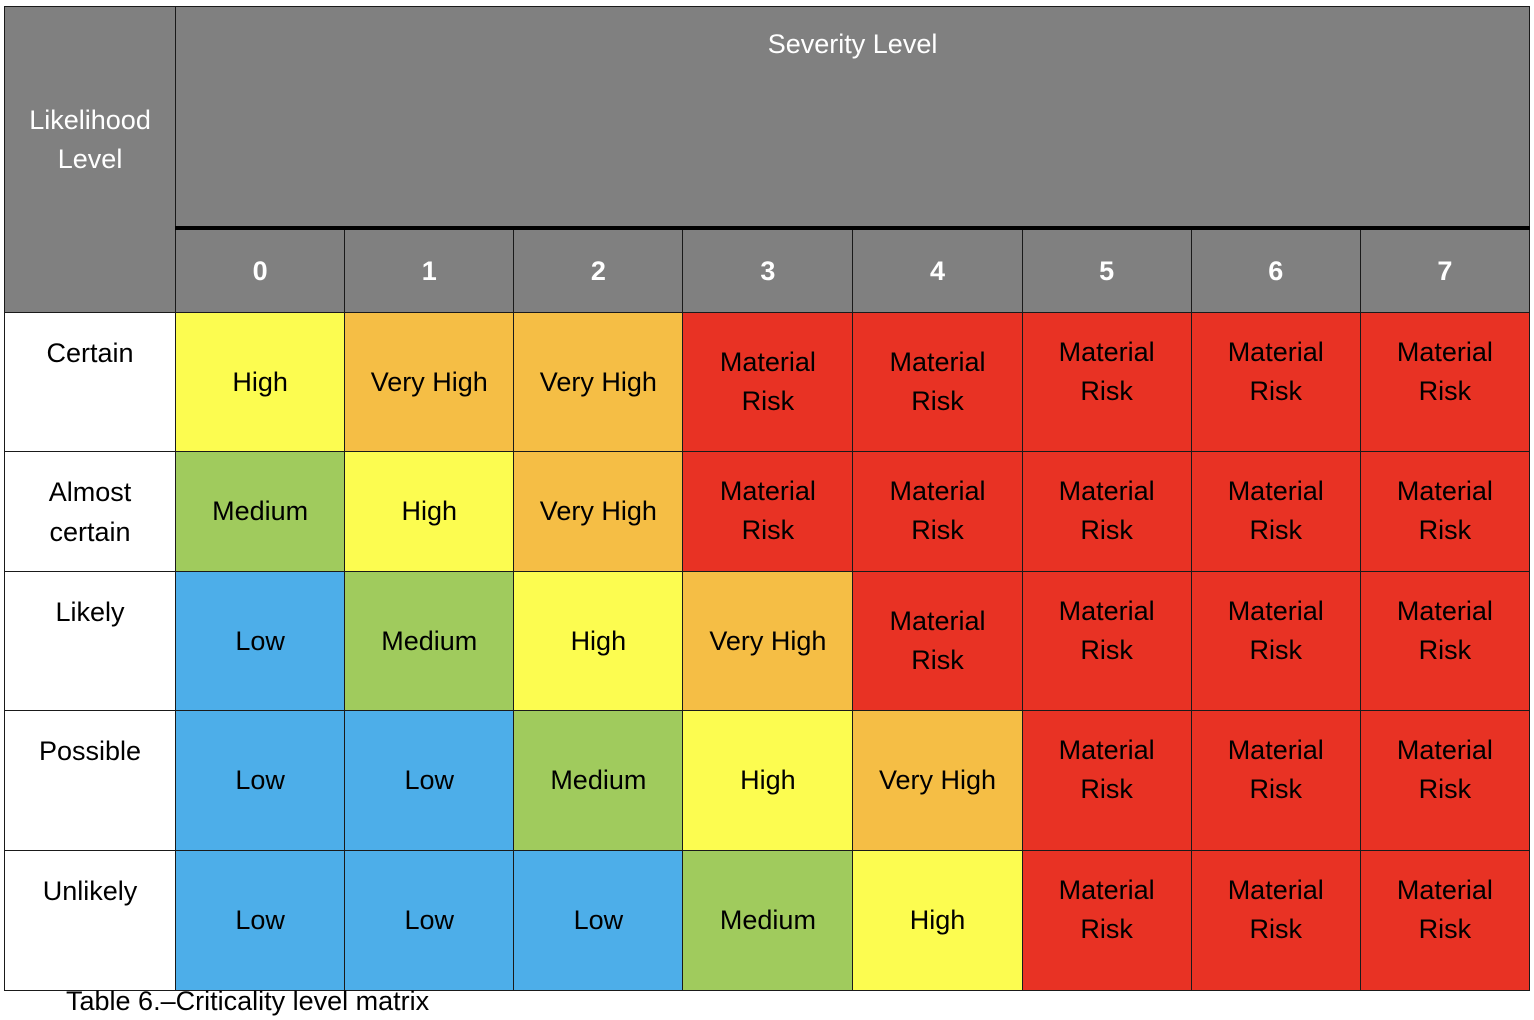 The width and height of the screenshot is (1534, 1020). I want to click on likelihood-label-line: Almost, so click(90, 492).